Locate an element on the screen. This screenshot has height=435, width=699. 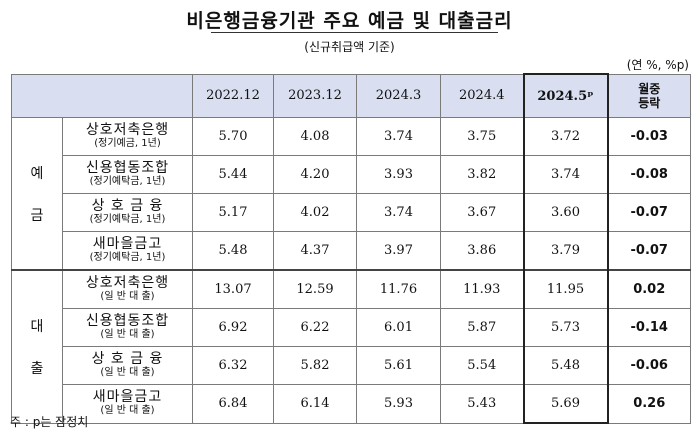
group-label-char: 예 is located at coordinates (37, 173).